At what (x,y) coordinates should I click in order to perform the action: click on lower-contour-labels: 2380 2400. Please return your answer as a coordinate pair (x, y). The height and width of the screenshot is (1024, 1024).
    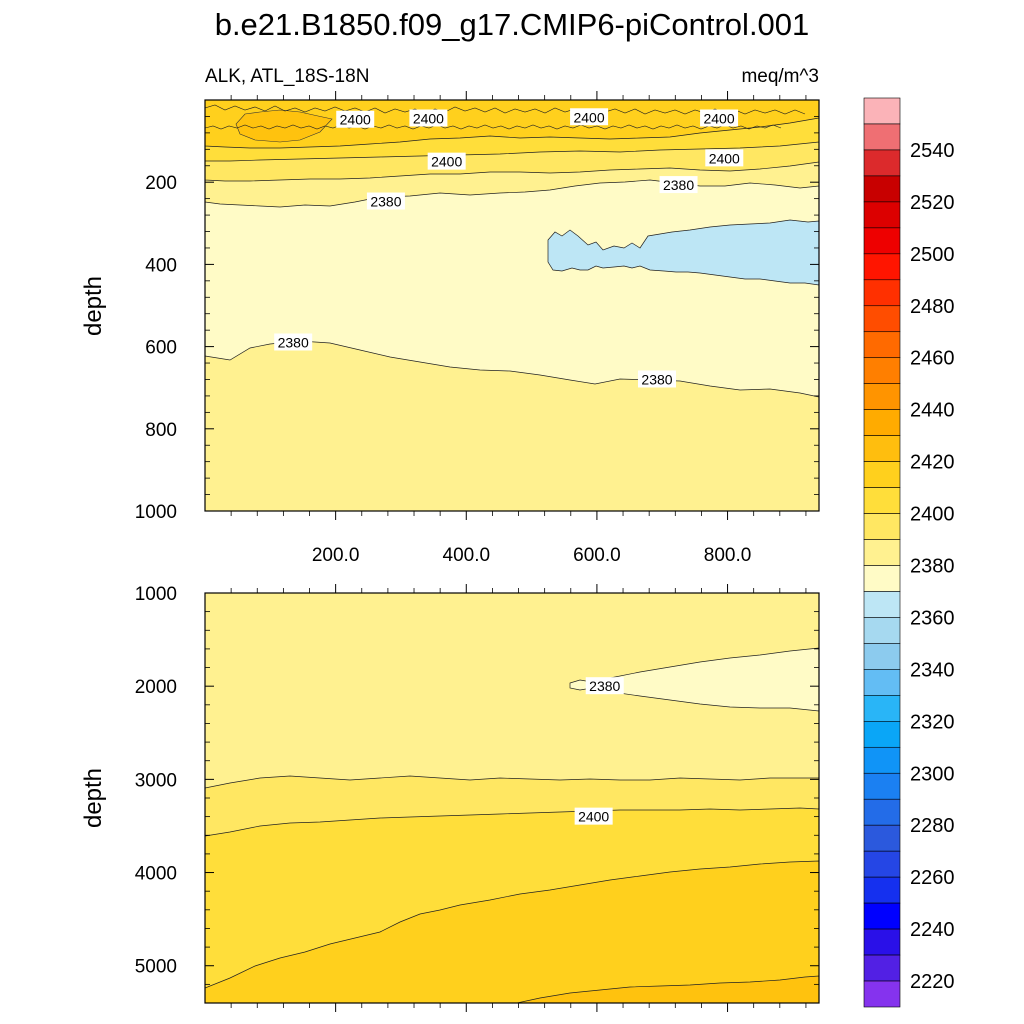
    Looking at the image, I should click on (599, 751).